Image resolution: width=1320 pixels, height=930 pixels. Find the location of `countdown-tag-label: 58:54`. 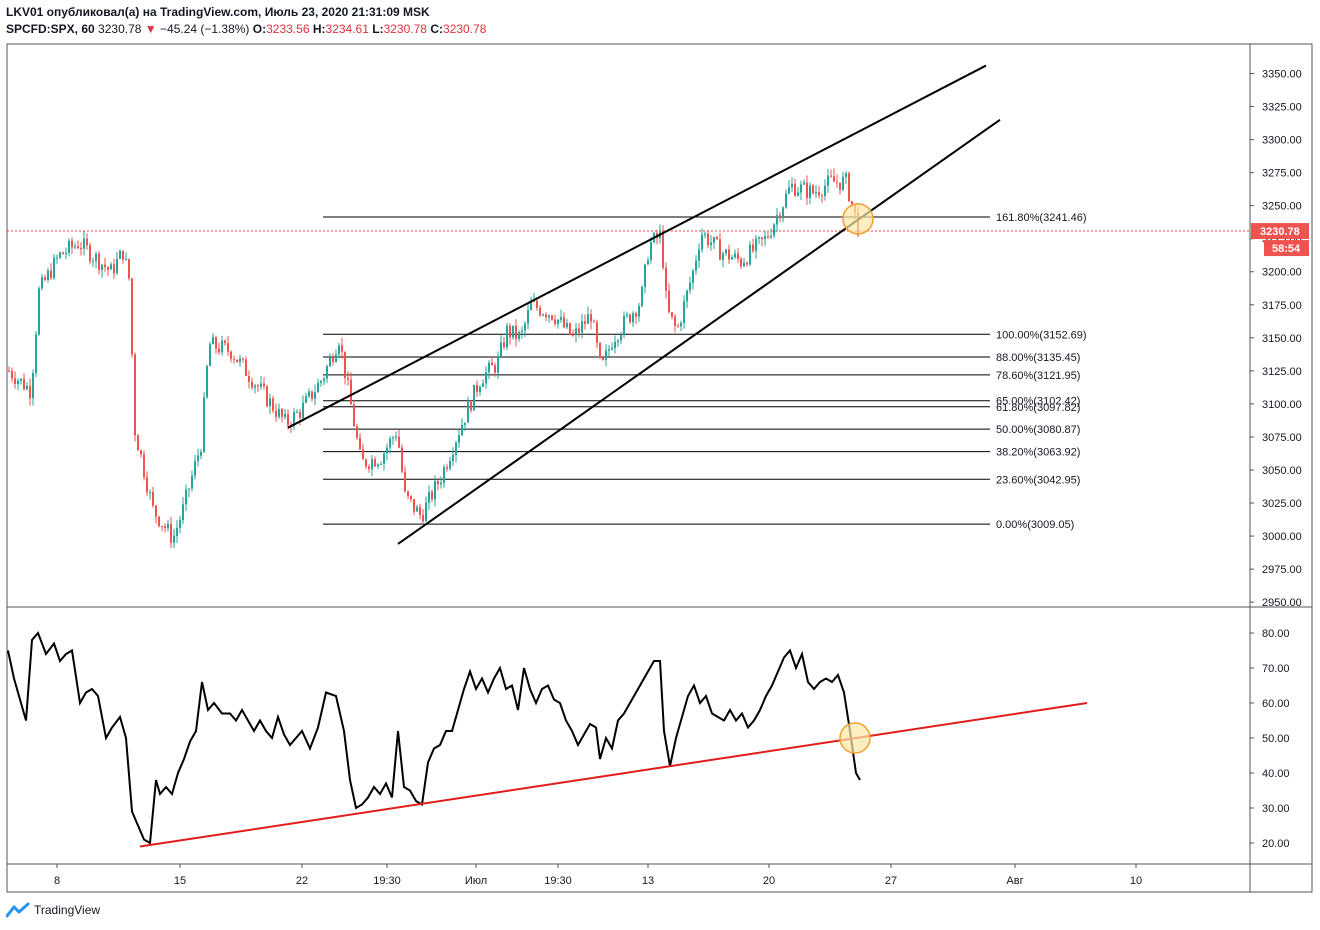

countdown-tag-label: 58:54 is located at coordinates (1286, 249).